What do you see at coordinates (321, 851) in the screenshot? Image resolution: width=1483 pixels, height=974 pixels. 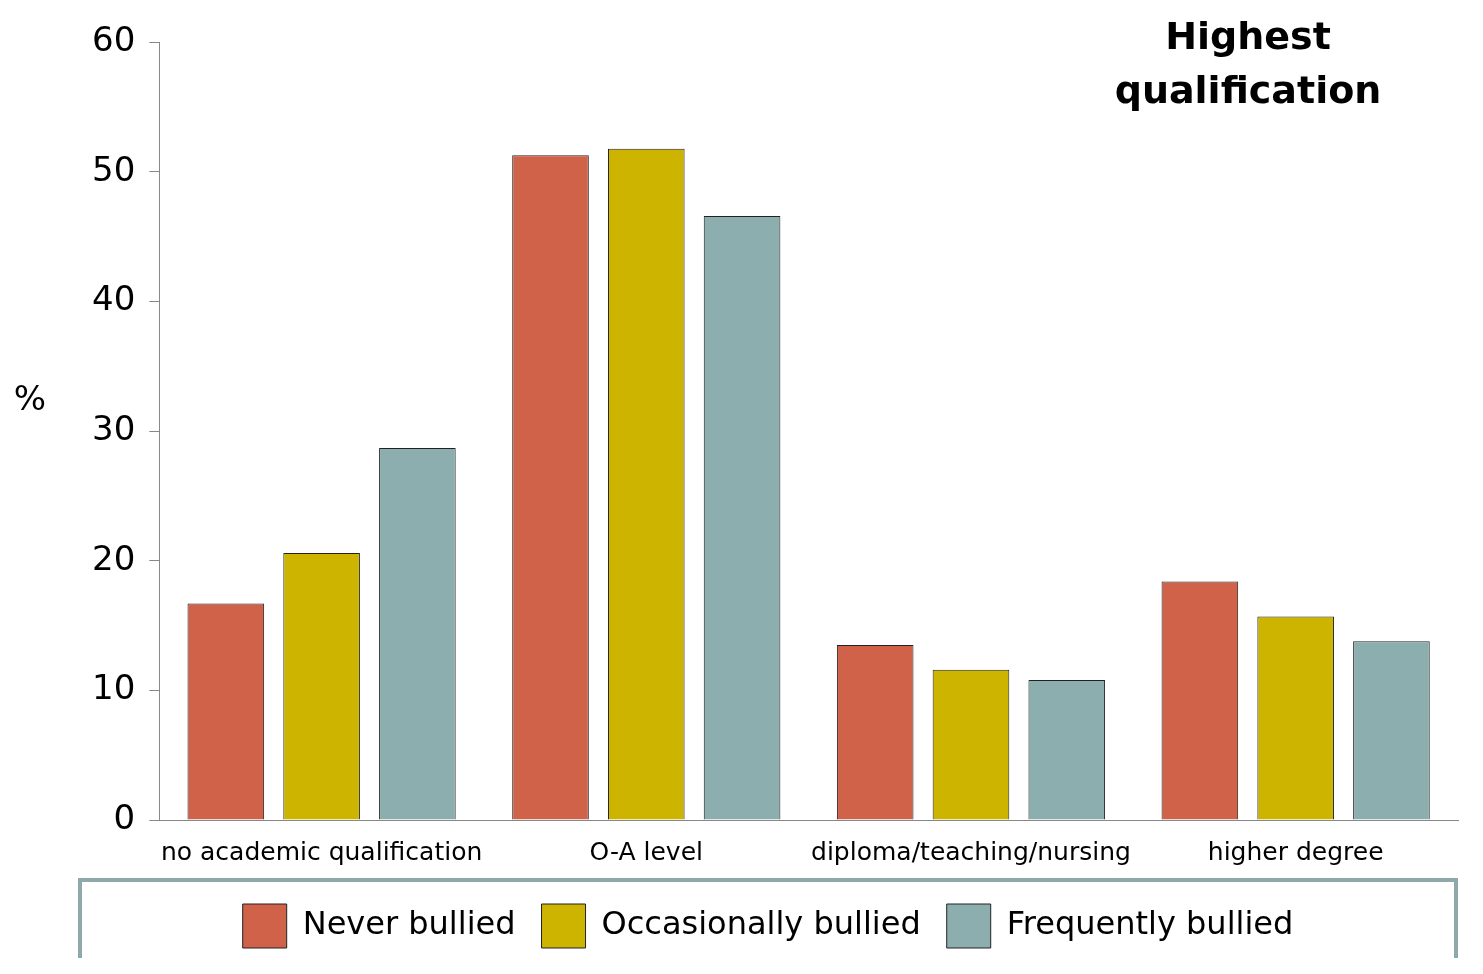 I see `x-tick-label: no academic qualification` at bounding box center [321, 851].